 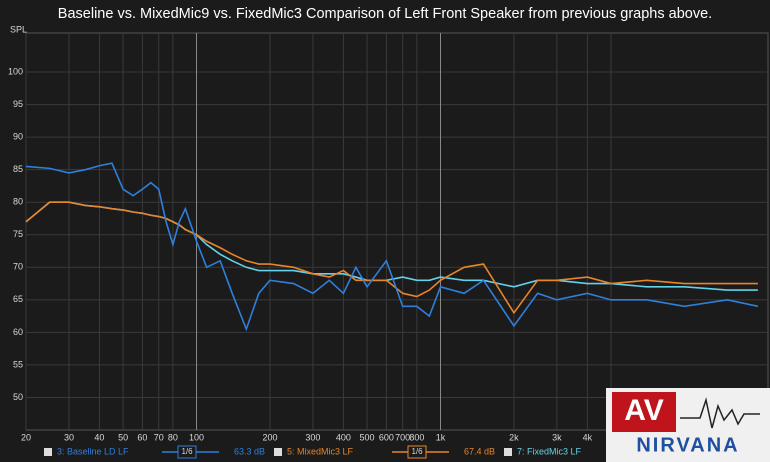 I want to click on legend-label: 3: Baseline LD LF, so click(x=93, y=451).